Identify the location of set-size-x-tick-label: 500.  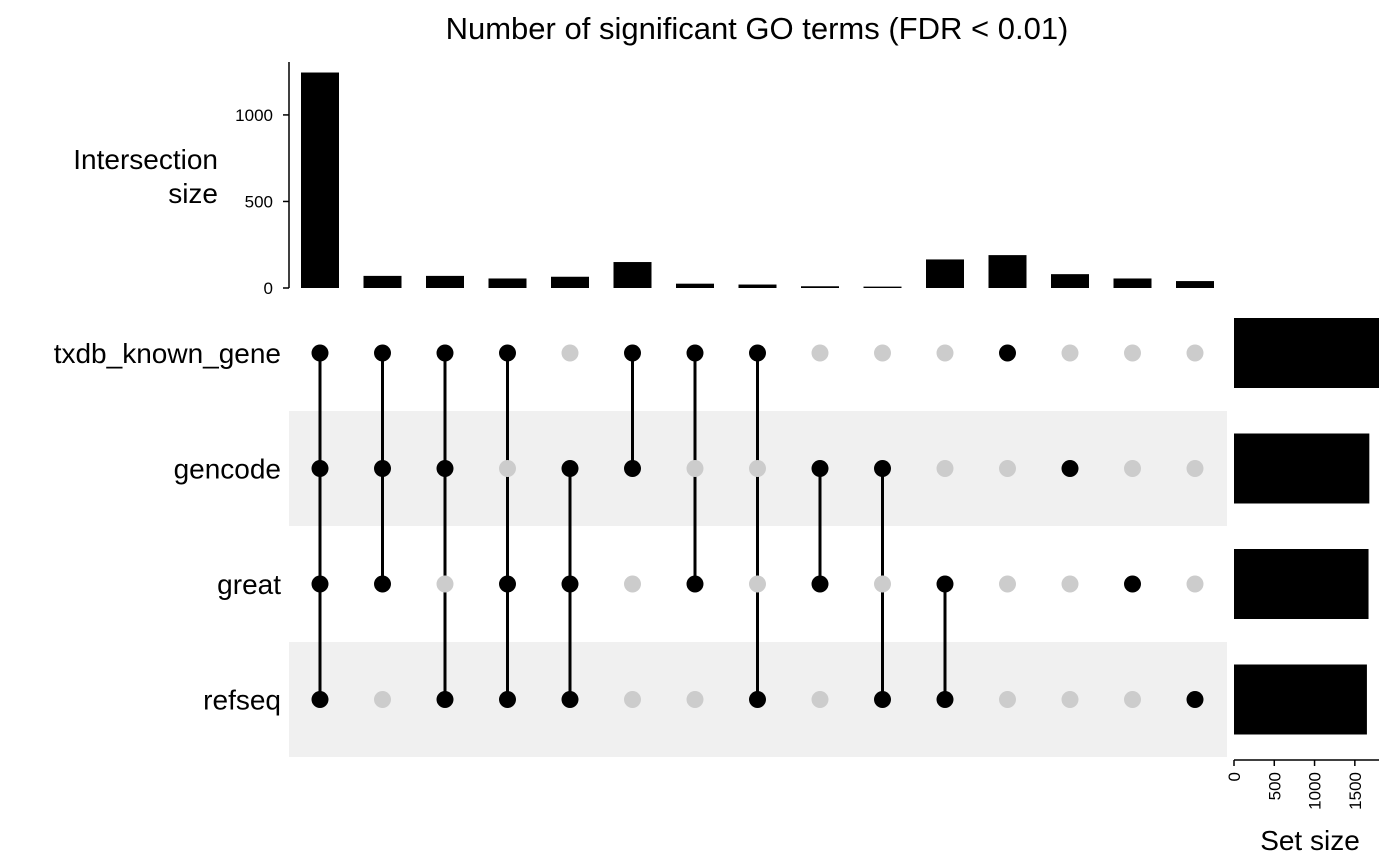
(1274, 786).